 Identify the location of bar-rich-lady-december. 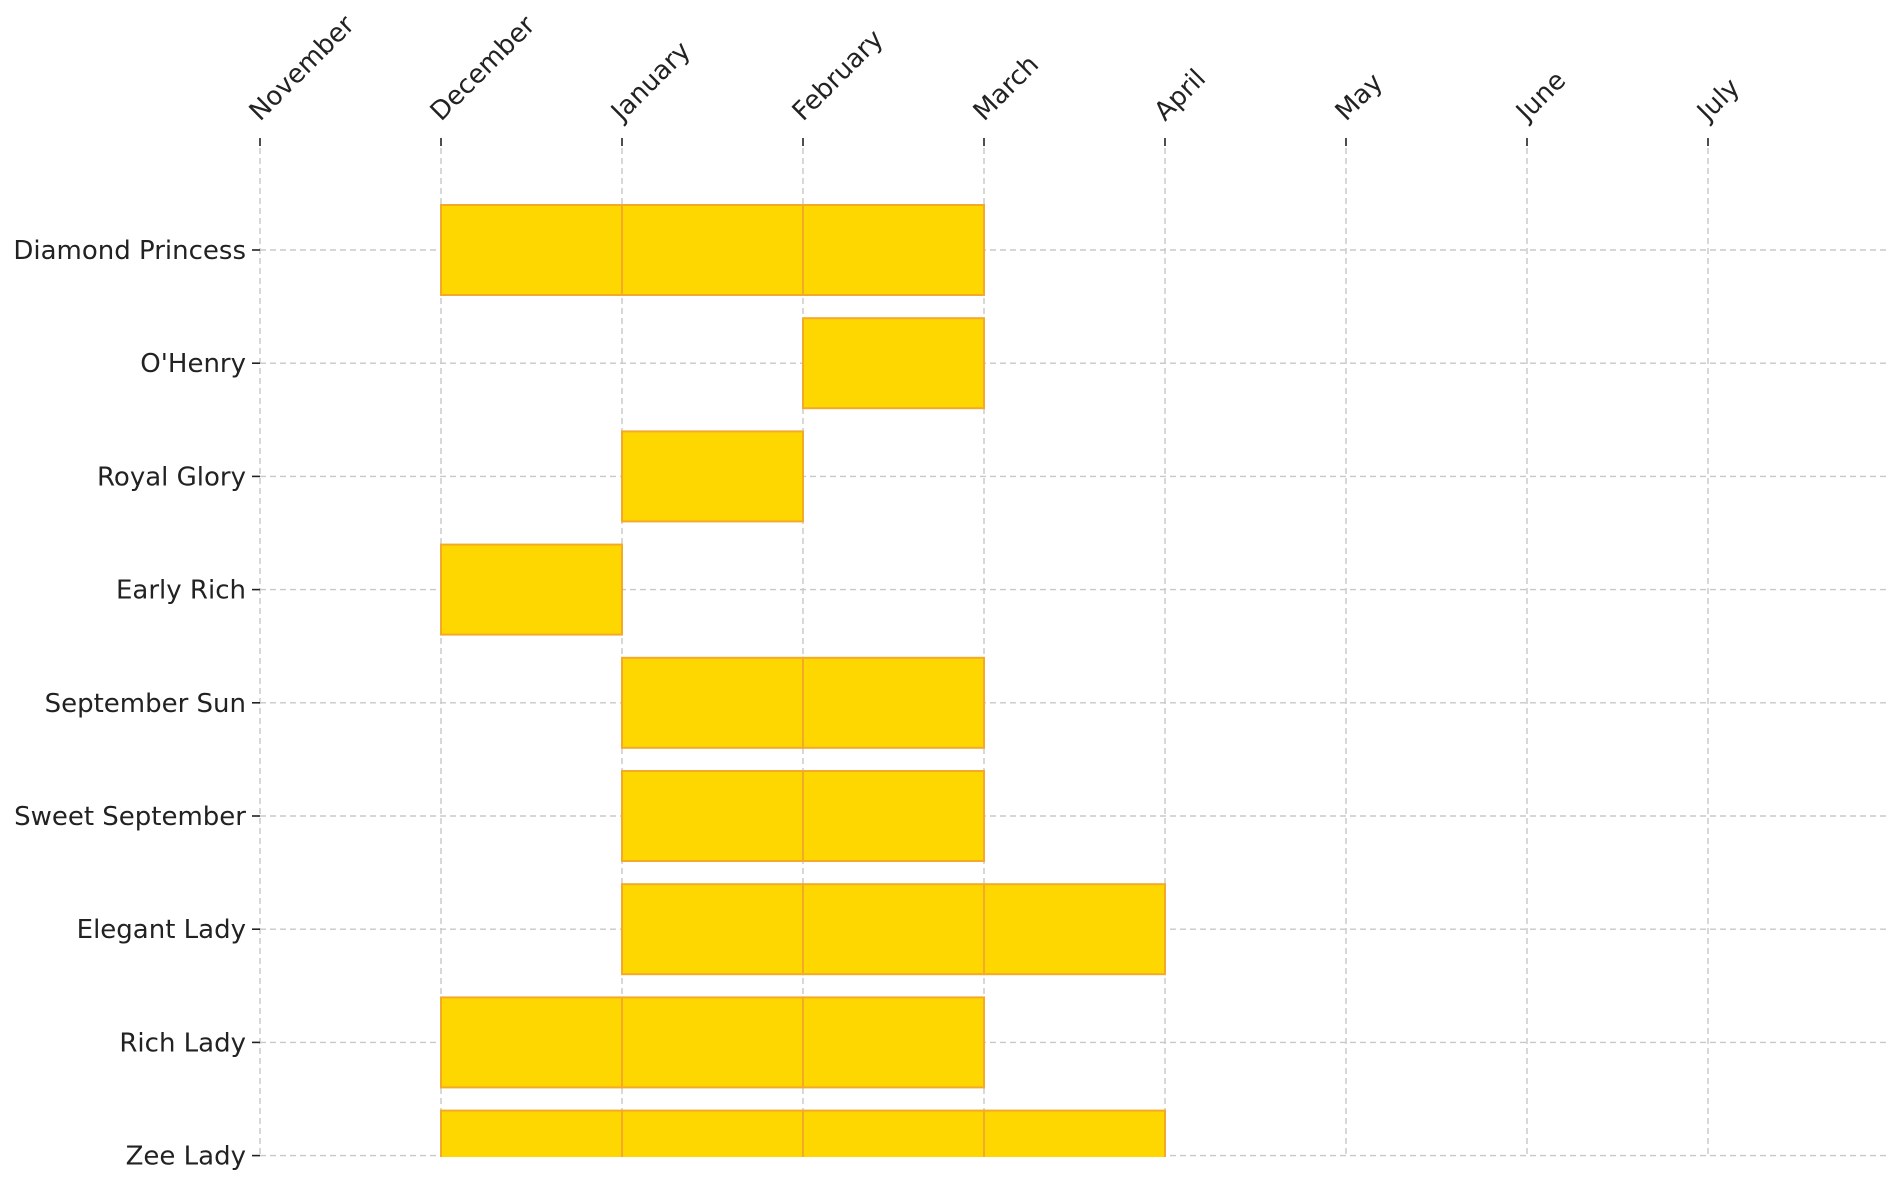
(531, 1042).